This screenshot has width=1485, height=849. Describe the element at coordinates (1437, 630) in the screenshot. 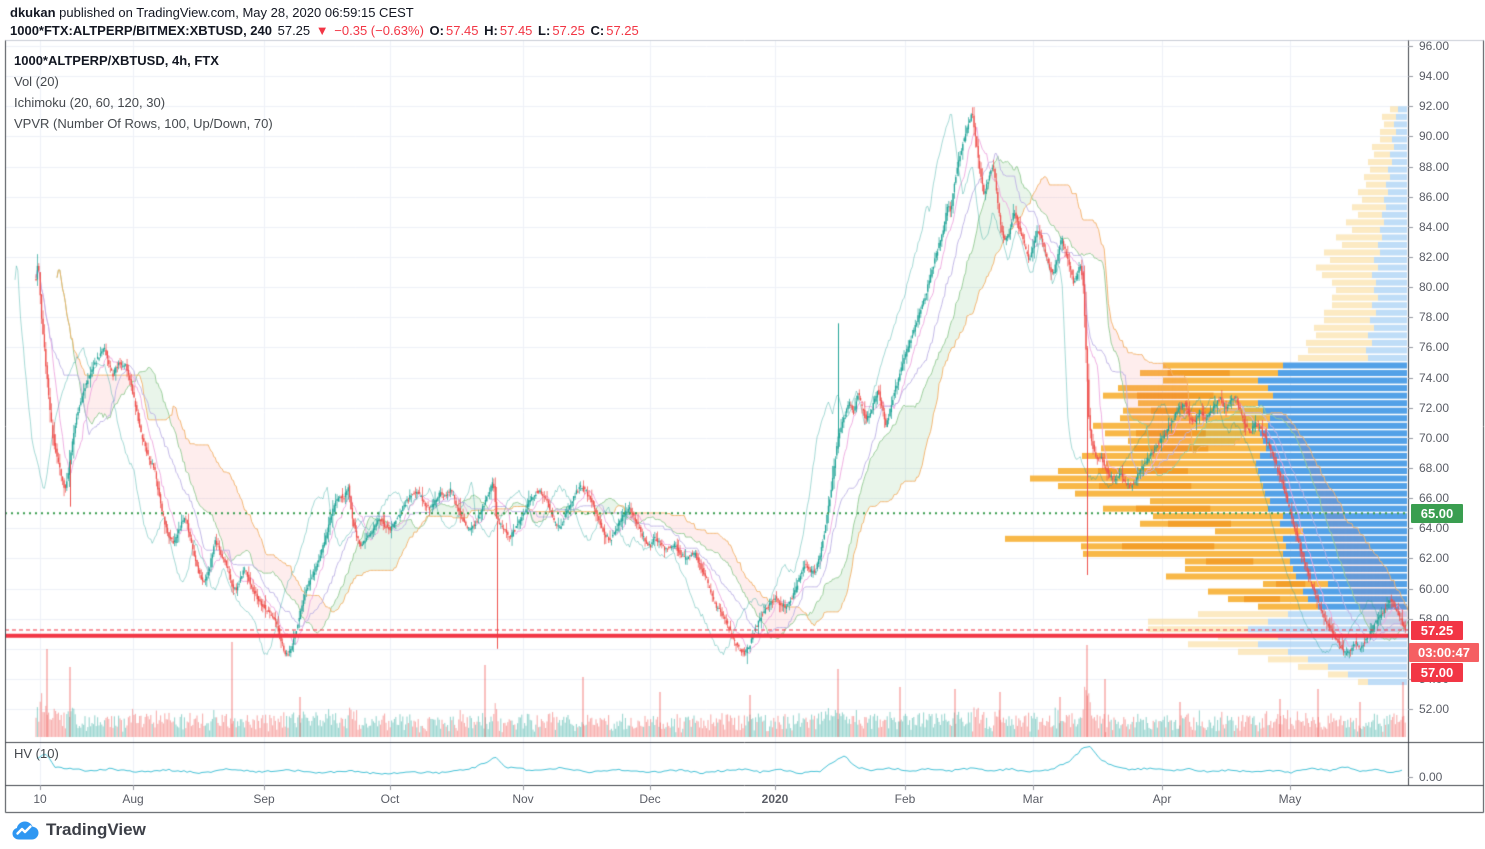

I see `price-label-current: 57.25` at that location.